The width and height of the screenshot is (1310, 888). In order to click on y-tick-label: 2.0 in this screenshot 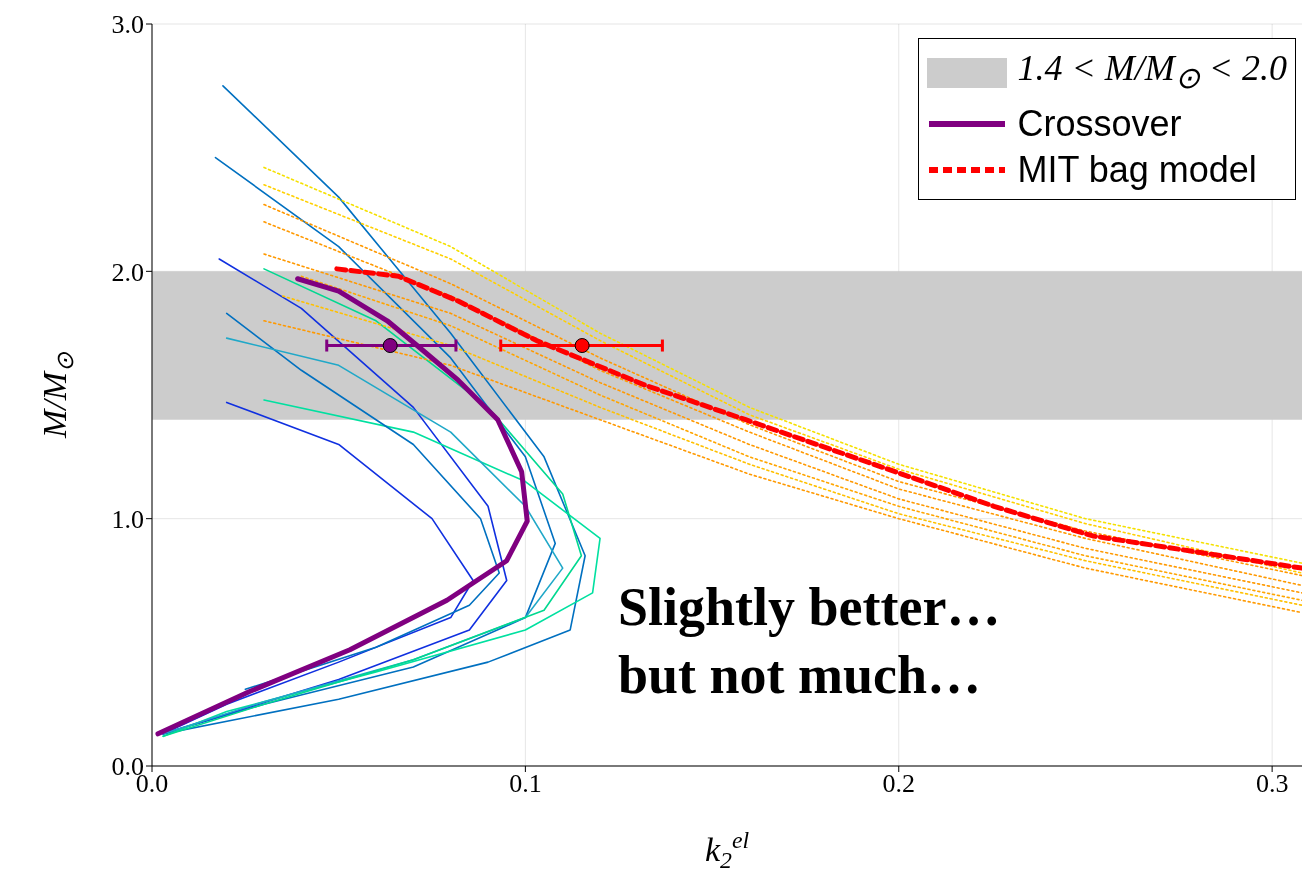, I will do `click(127, 272)`.